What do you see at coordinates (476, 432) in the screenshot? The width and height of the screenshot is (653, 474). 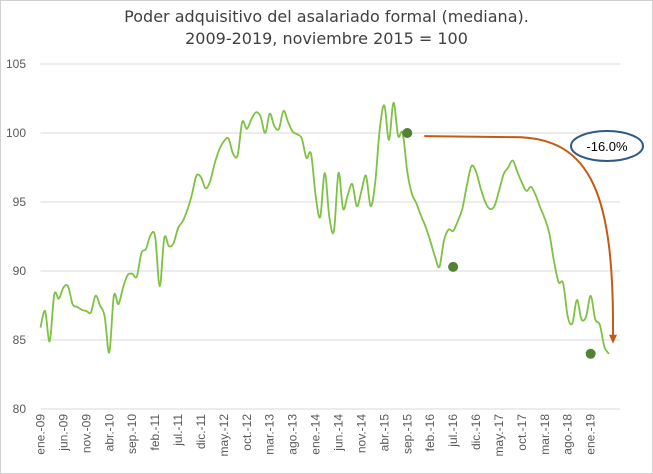 I see `x-tick-label: dic.-16` at bounding box center [476, 432].